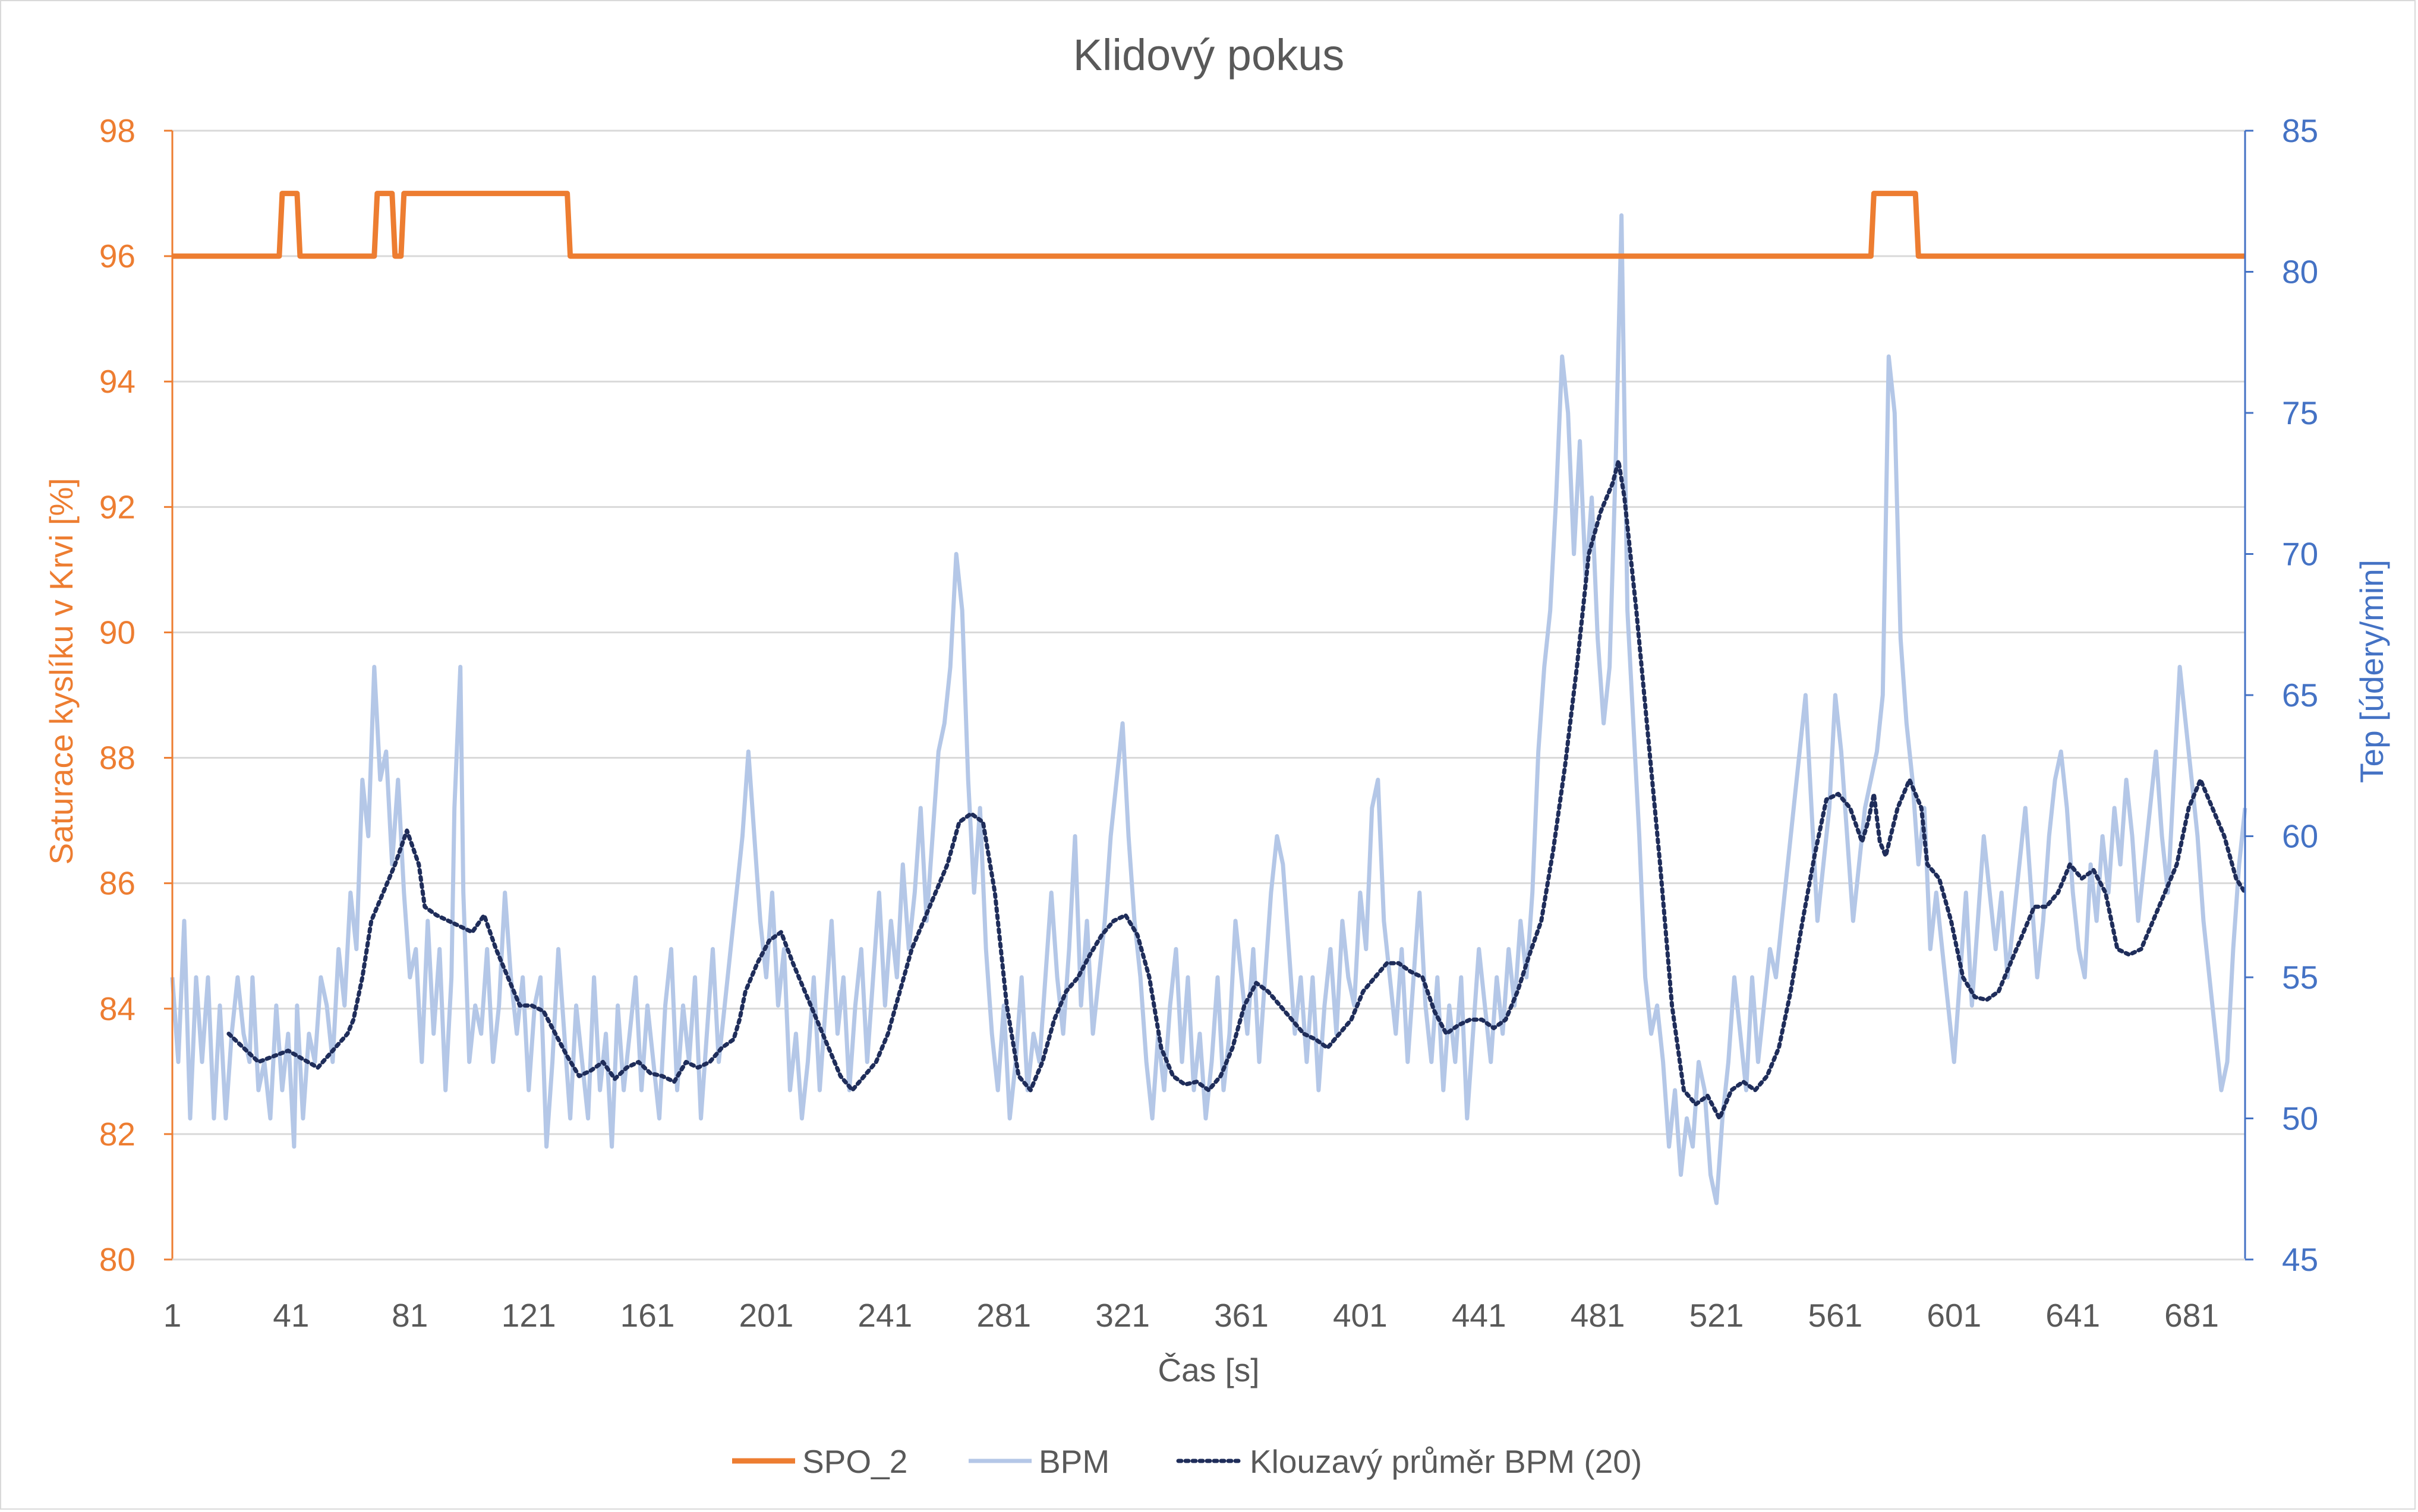 The width and height of the screenshot is (2418, 1512). I want to click on legend-label: BPM, so click(1074, 1462).